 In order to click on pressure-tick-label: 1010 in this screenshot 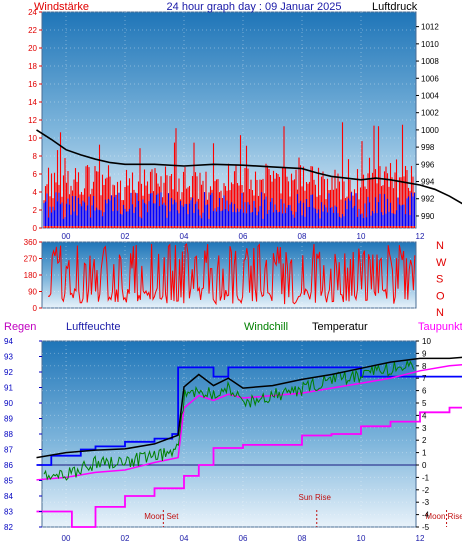, I will do `click(430, 44)`.